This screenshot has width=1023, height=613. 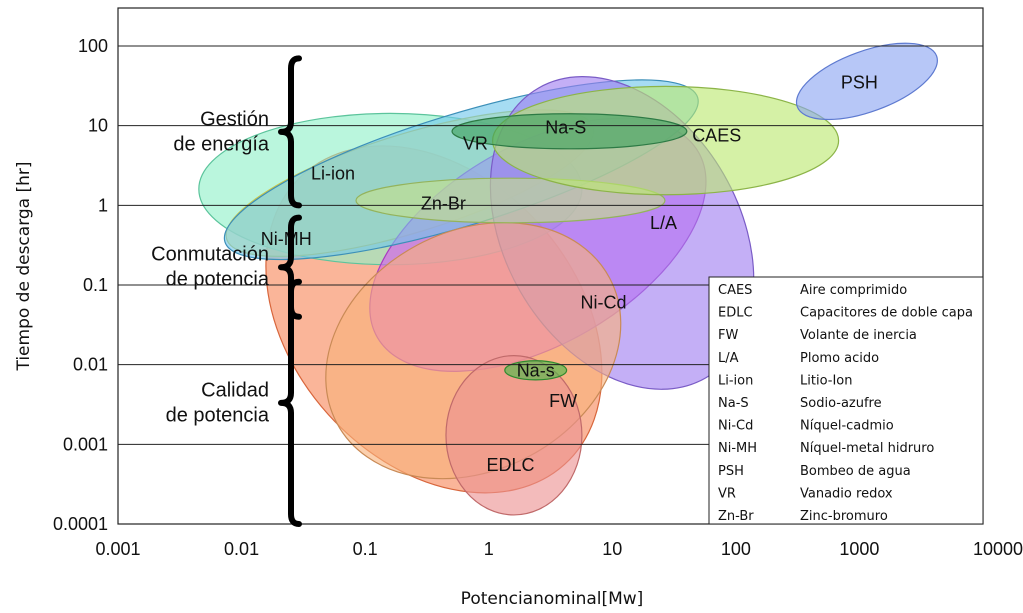 What do you see at coordinates (103, 205) in the screenshot?
I see `y-tick-label: 1` at bounding box center [103, 205].